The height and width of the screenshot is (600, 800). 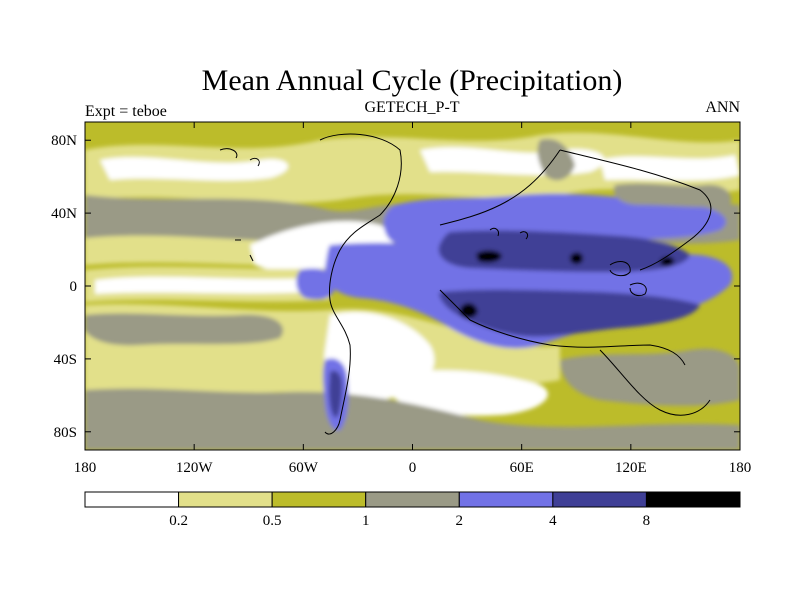 What do you see at coordinates (413, 468) in the screenshot?
I see `lon-tick-label: 0` at bounding box center [413, 468].